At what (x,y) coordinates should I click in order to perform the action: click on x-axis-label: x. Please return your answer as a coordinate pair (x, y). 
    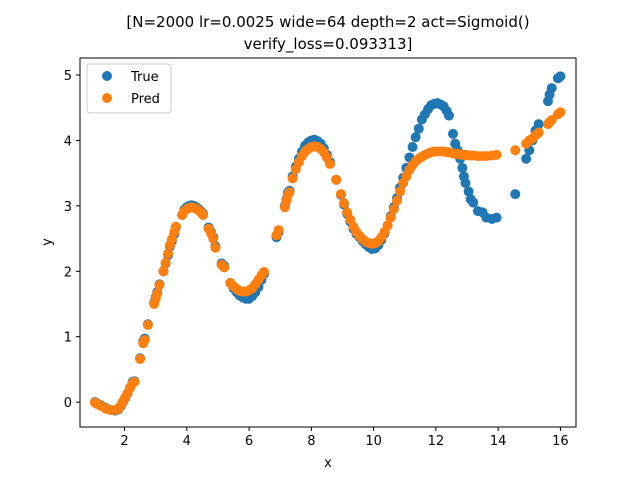
    Looking at the image, I should click on (328, 463).